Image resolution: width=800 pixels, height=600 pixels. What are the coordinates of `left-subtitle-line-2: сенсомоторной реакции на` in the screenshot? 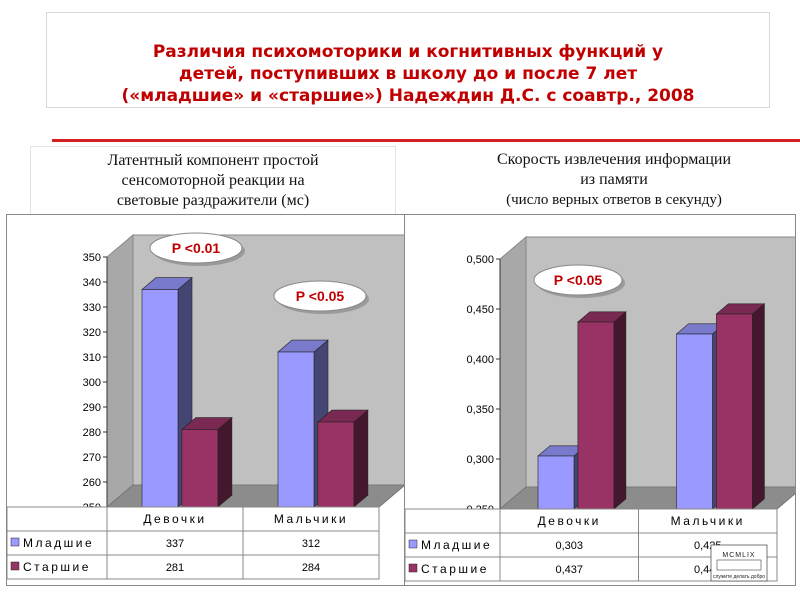 It's located at (213, 180).